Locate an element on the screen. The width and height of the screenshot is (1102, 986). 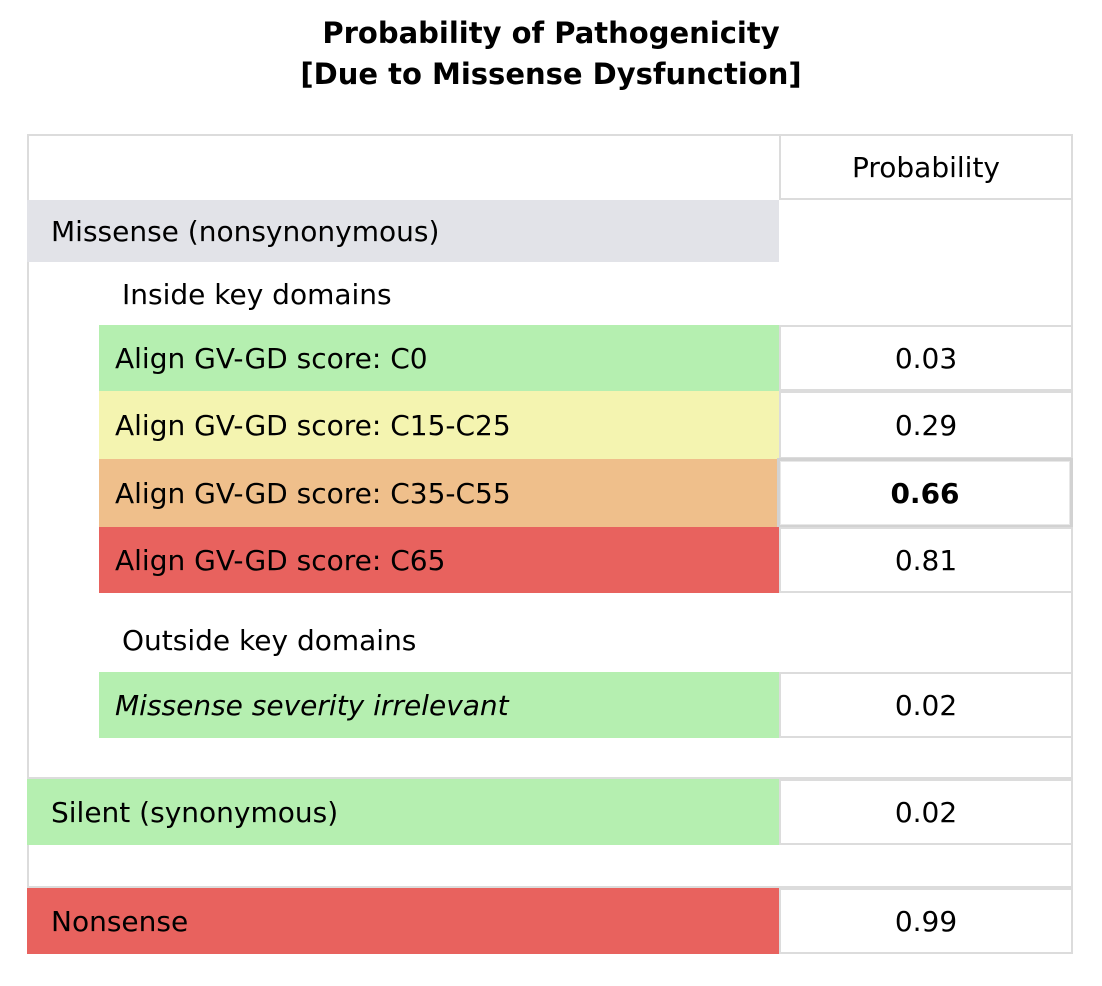
score-row-c15-c25-value: 0.29 is located at coordinates (926, 425).